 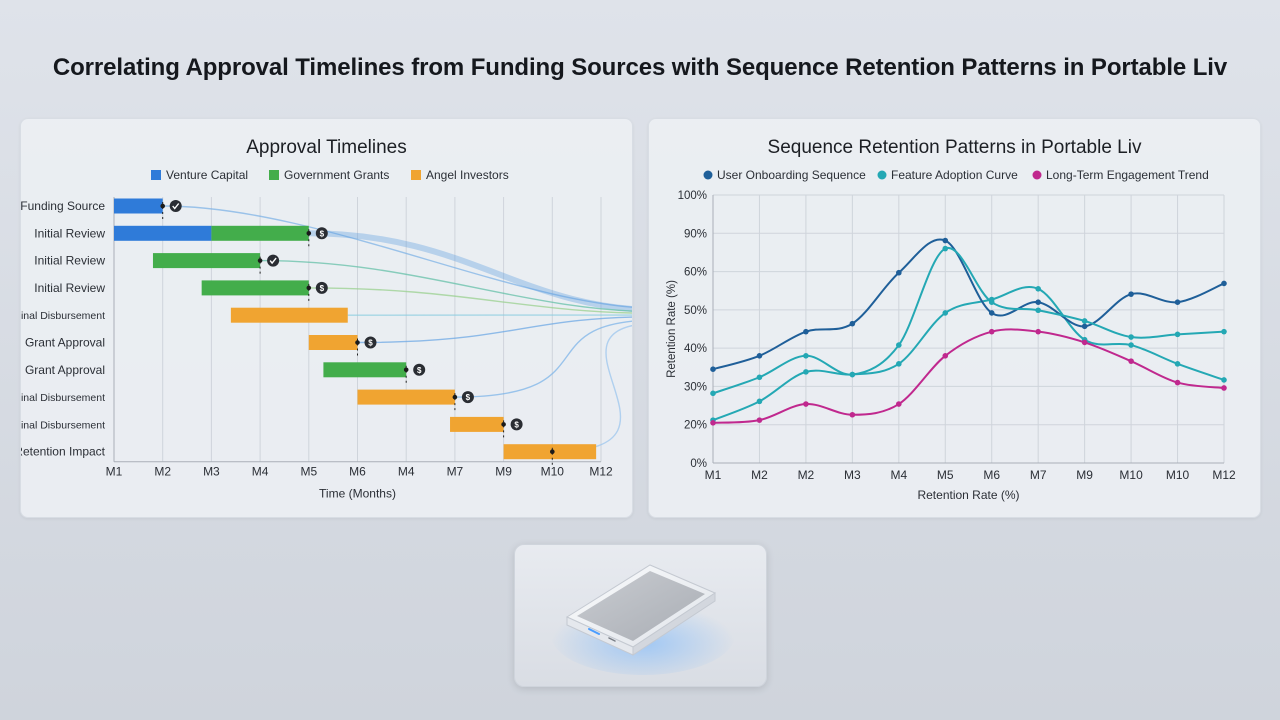 What do you see at coordinates (806, 475) in the screenshot?
I see `x-tick-label: M2` at bounding box center [806, 475].